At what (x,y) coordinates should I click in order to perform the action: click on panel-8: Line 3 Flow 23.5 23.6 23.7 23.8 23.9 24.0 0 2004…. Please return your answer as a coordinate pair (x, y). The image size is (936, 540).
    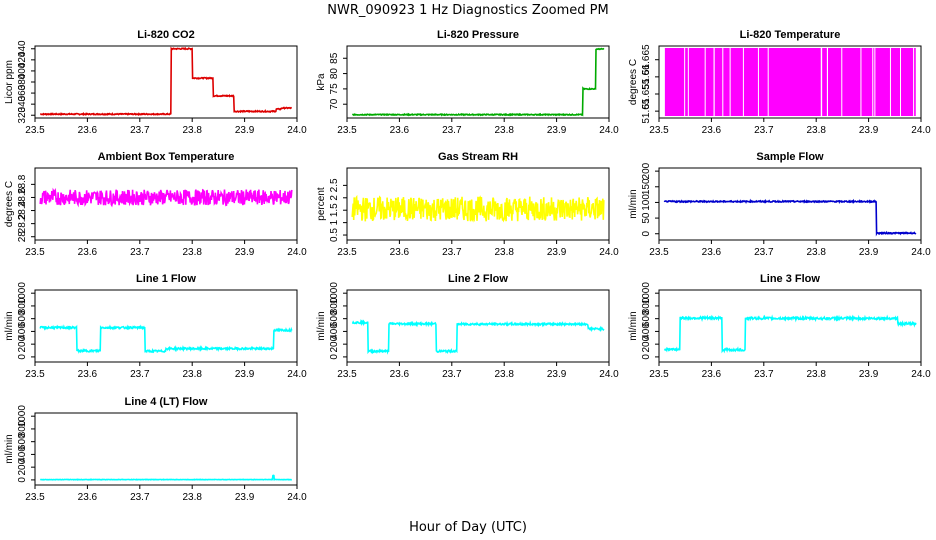
    Looking at the image, I should click on (779, 326).